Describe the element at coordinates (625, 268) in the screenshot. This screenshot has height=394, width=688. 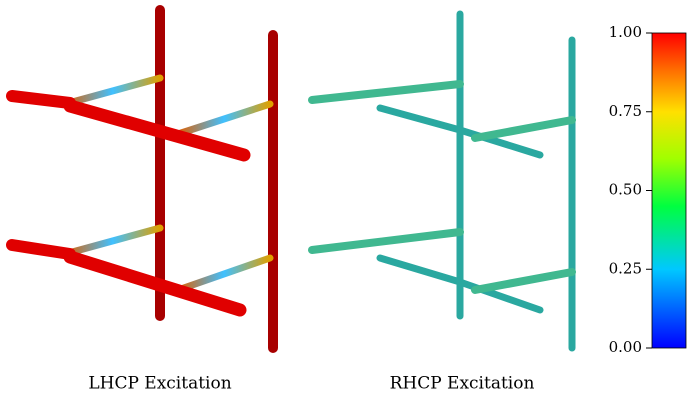
I see `colorbar-tick-label: 0.25` at that location.